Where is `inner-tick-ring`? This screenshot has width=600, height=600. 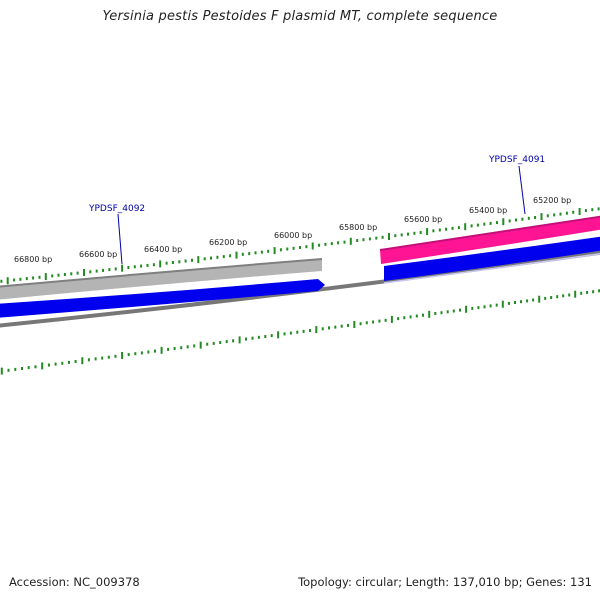
inner-tick-ring is located at coordinates (300, 332).